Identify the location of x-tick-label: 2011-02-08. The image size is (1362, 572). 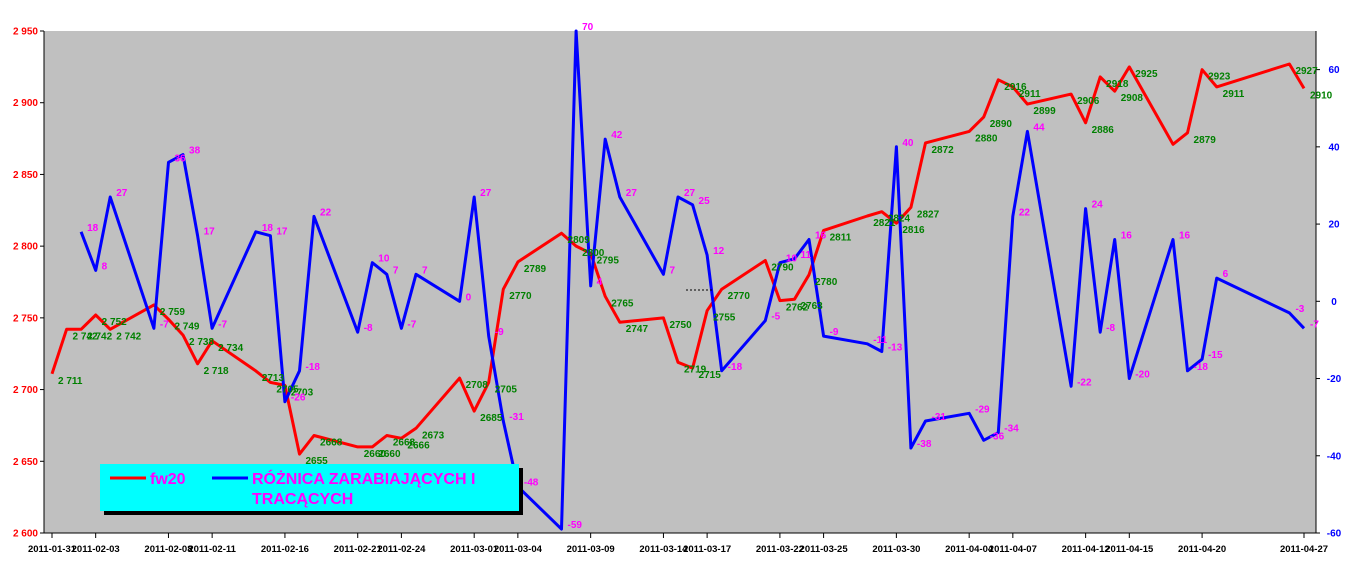
(168, 549).